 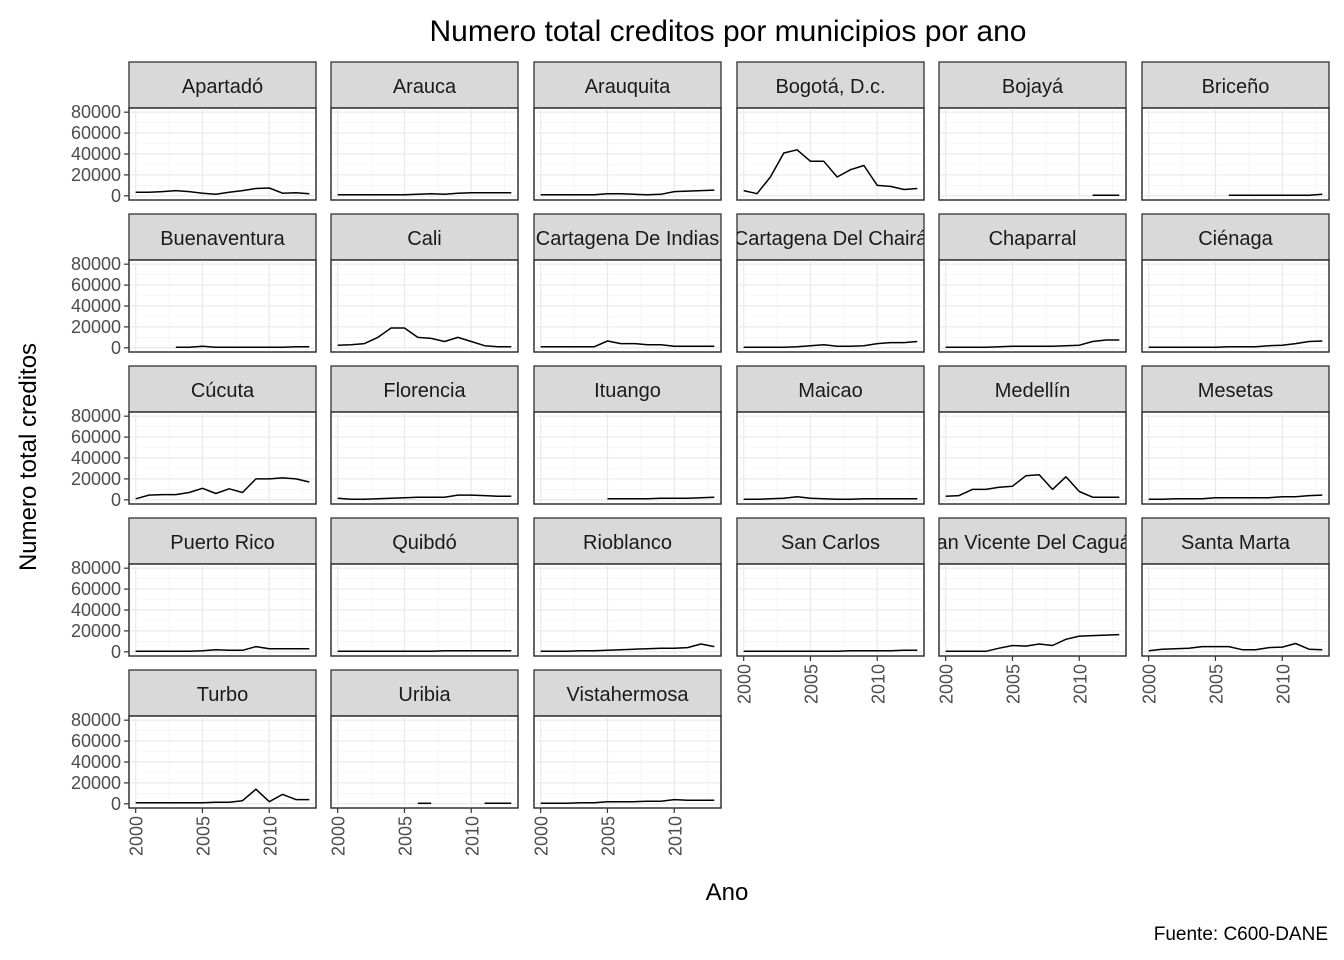 What do you see at coordinates (28, 457) in the screenshot?
I see `y-axis-title: Numero total creditos` at bounding box center [28, 457].